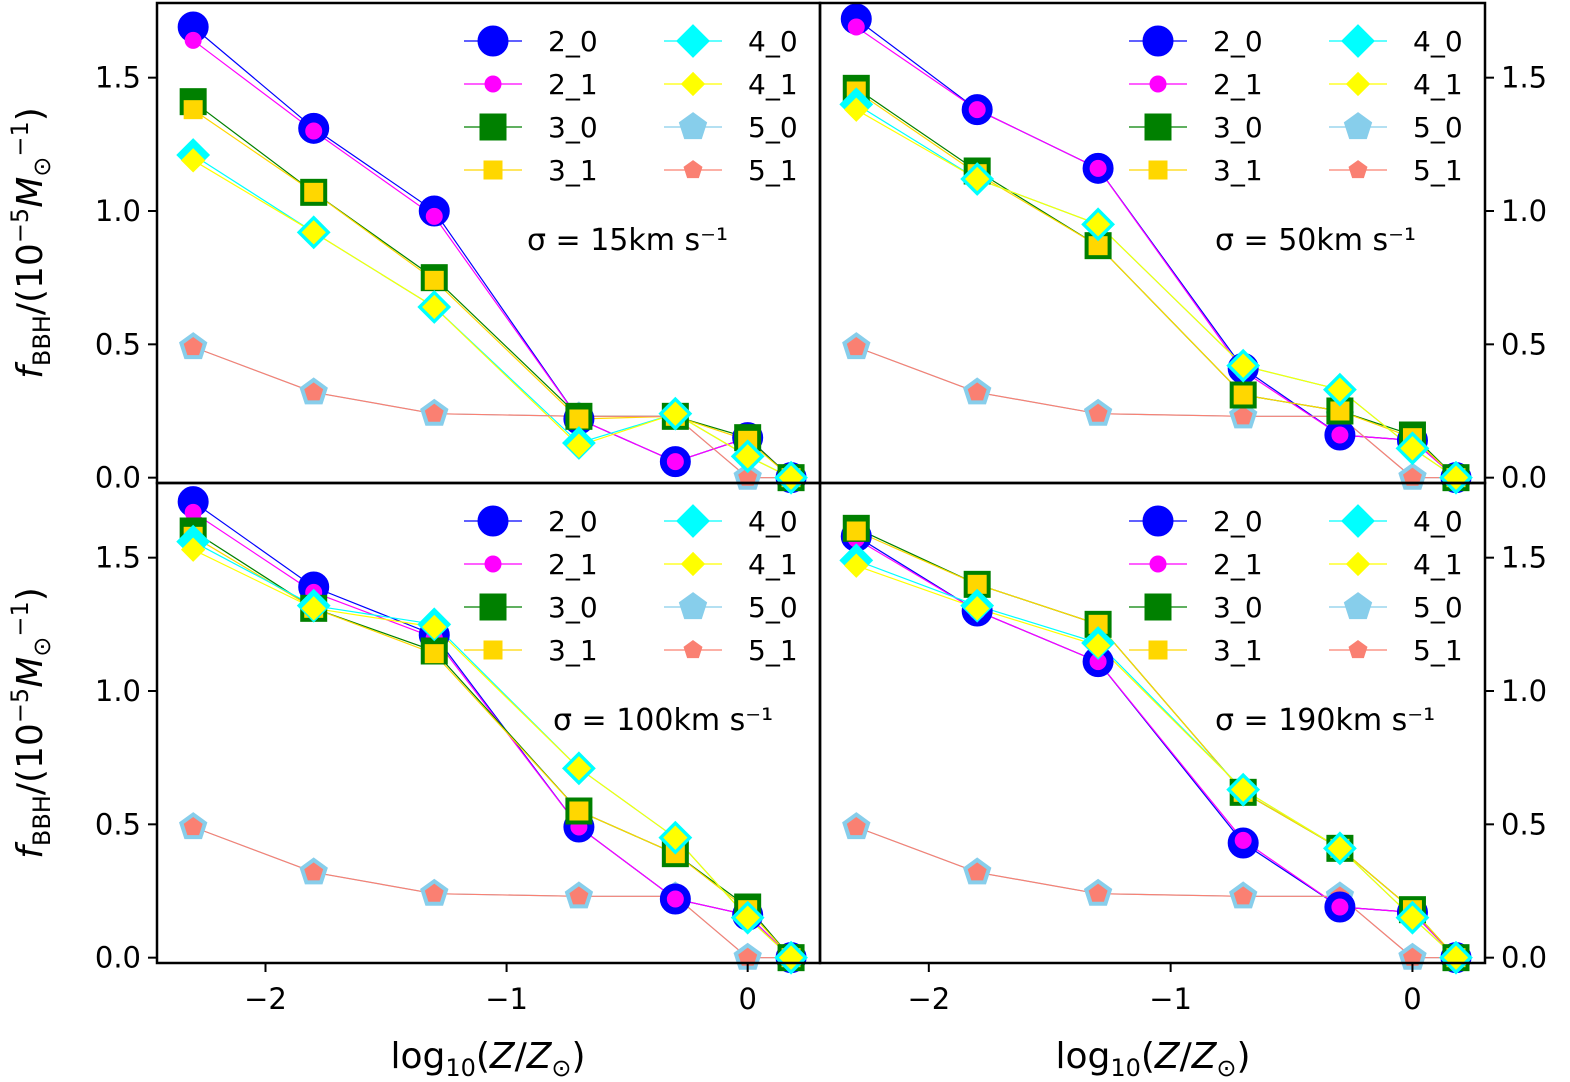 The height and width of the screenshot is (1082, 1570). What do you see at coordinates (928, 999) in the screenshot?
I see `x-tick-label: −2` at bounding box center [928, 999].